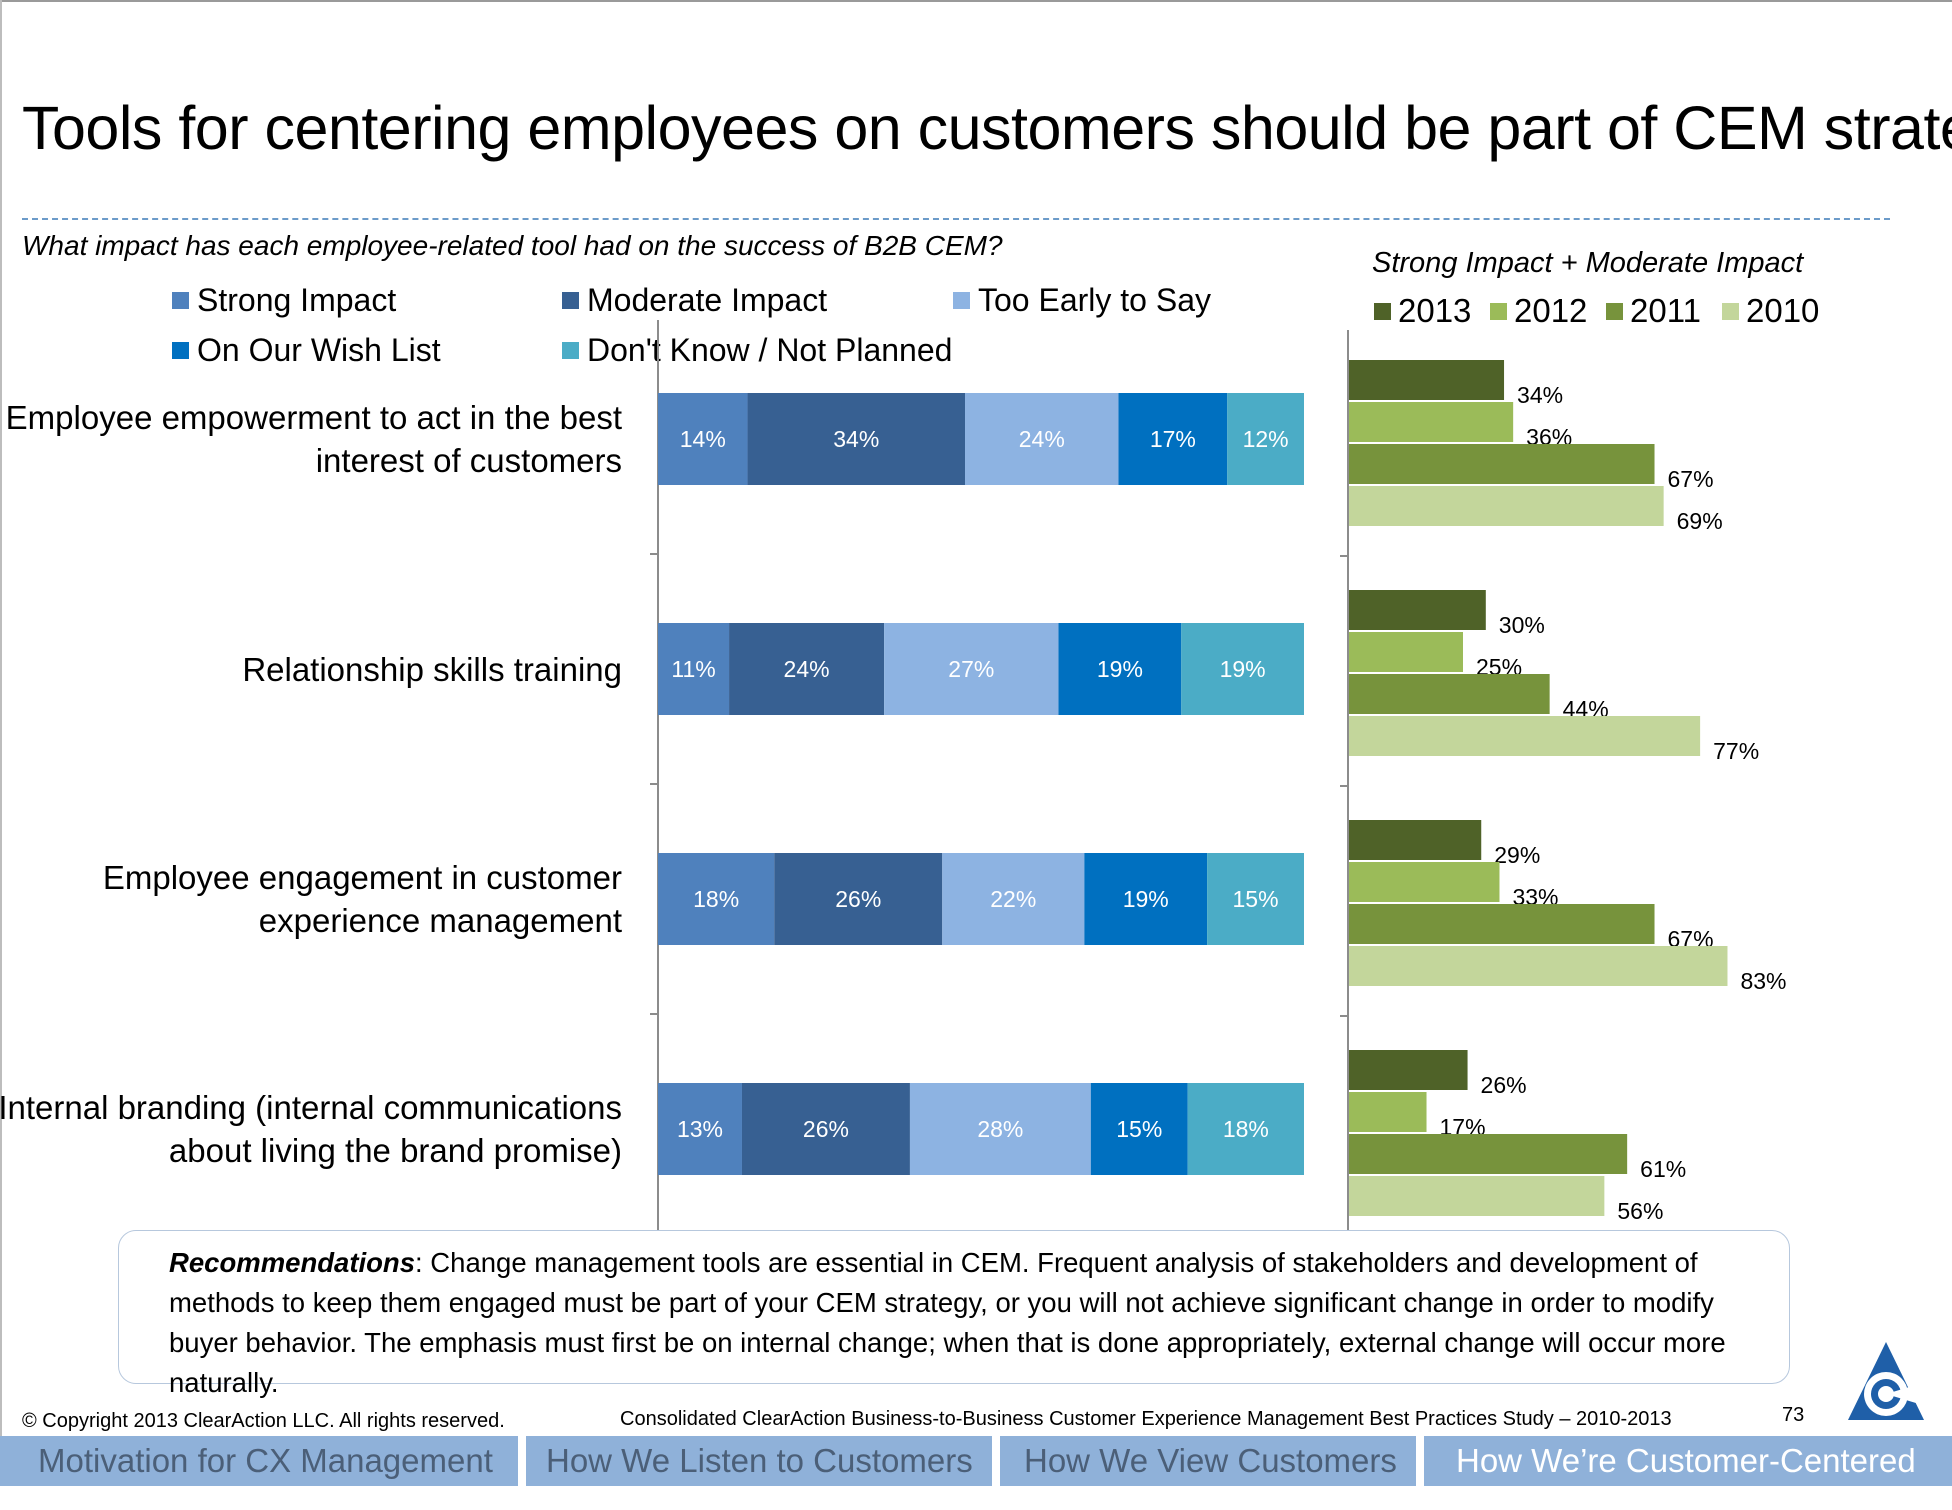  I want to click on legend-label: 2011, so click(1665, 310).